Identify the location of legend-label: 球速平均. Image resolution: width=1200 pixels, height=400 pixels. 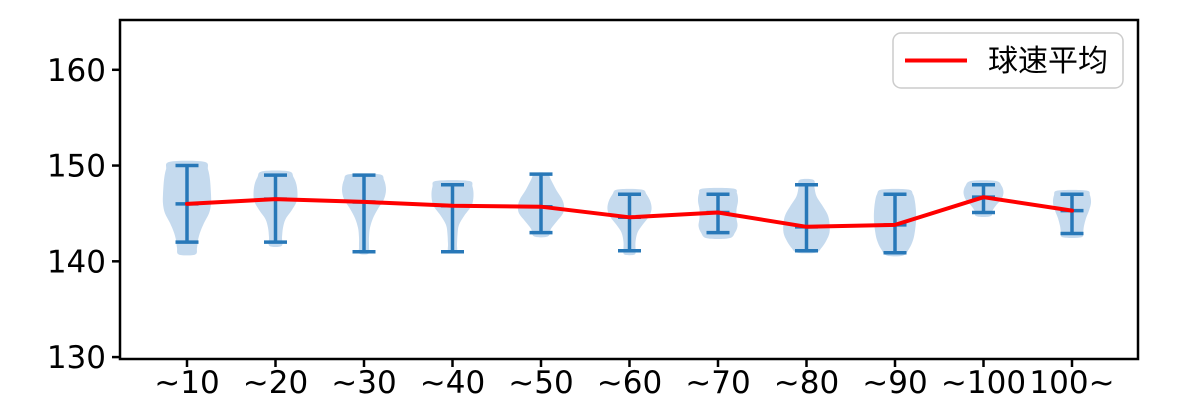
(1048, 61).